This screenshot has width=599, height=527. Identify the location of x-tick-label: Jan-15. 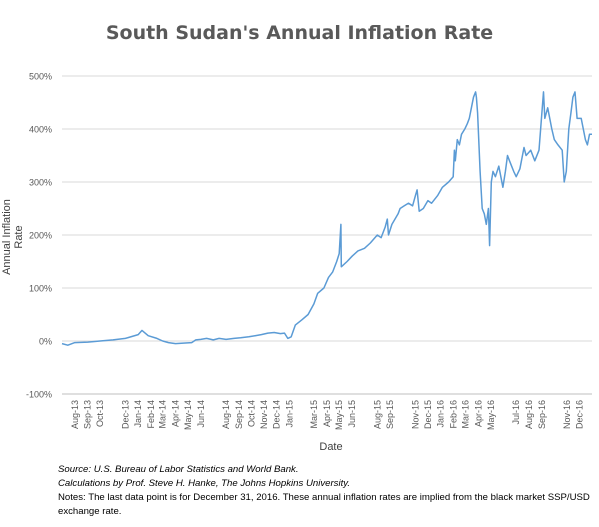
(289, 414).